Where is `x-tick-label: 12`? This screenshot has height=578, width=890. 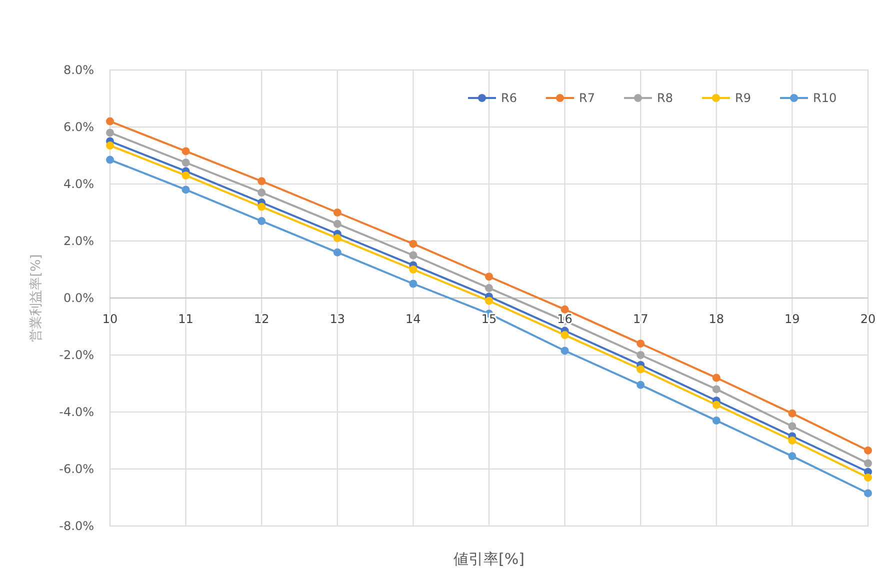 x-tick-label: 12 is located at coordinates (262, 319).